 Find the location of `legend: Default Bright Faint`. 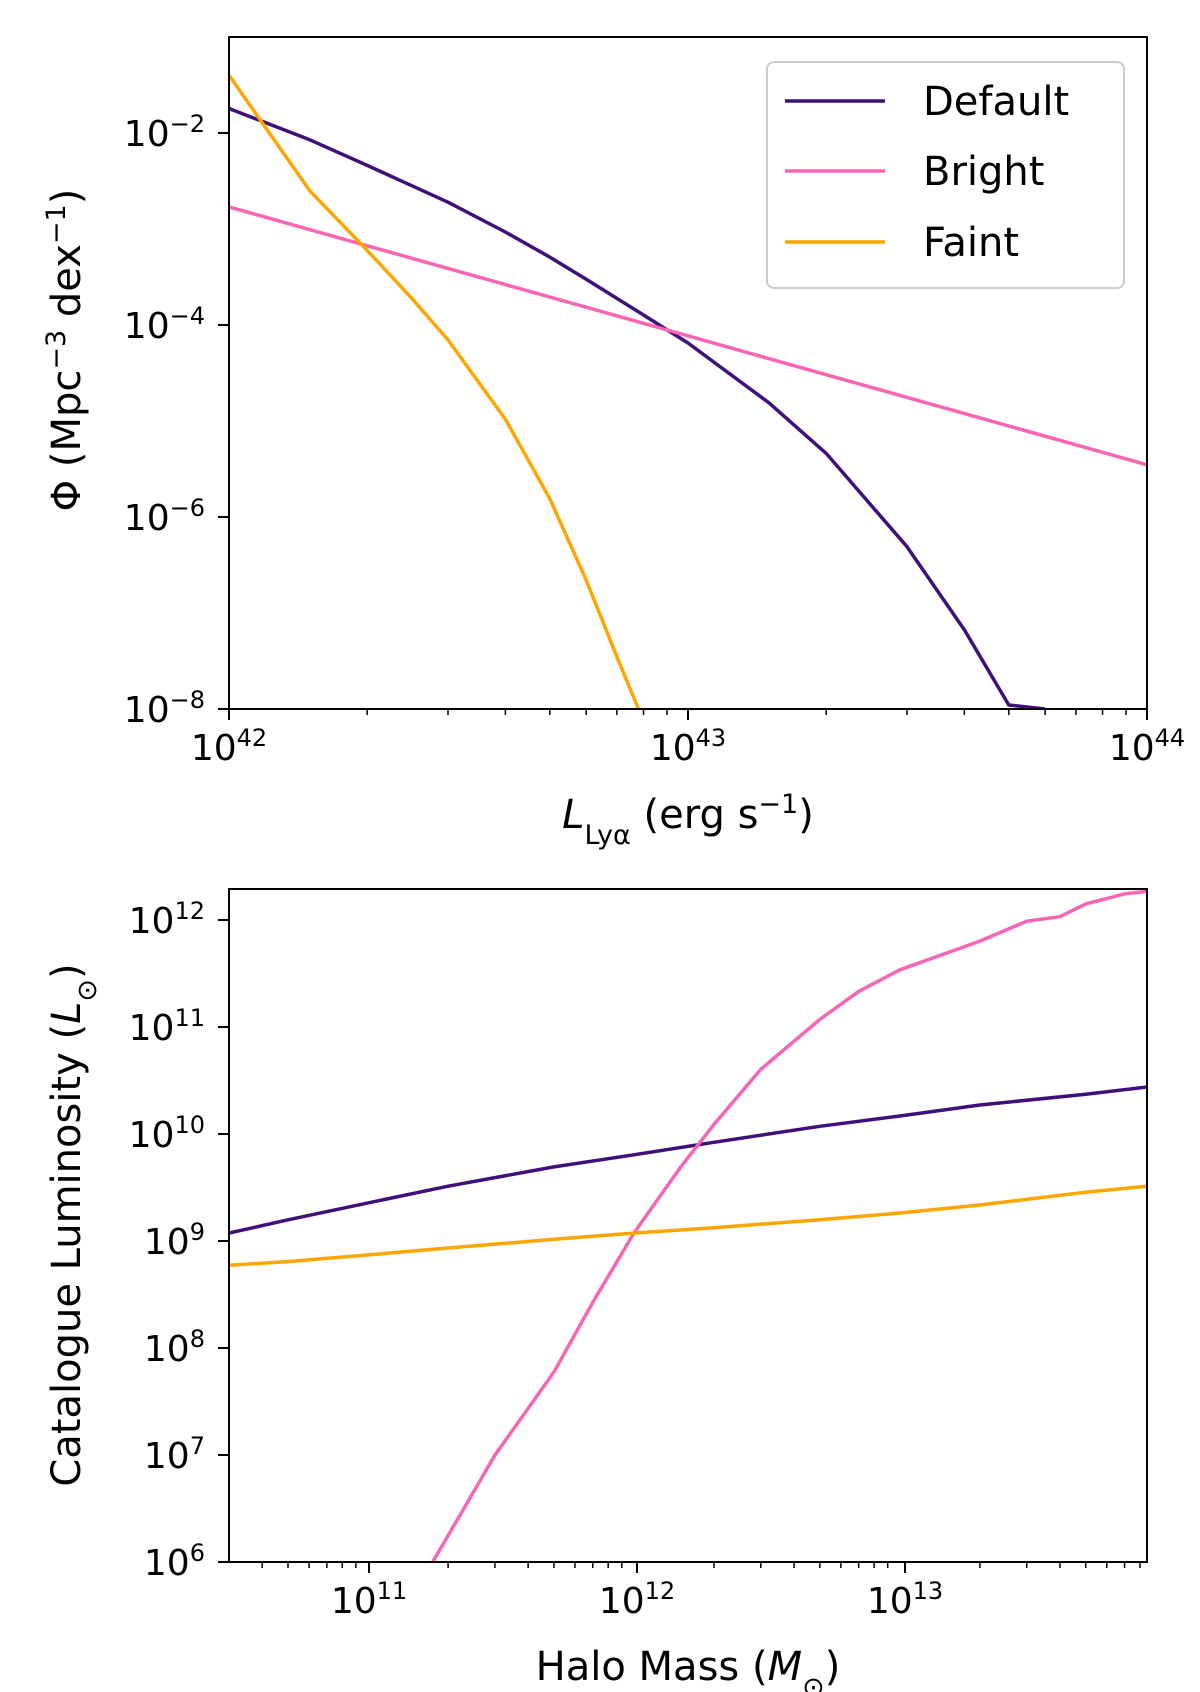

legend: Default Bright Faint is located at coordinates (945, 175).